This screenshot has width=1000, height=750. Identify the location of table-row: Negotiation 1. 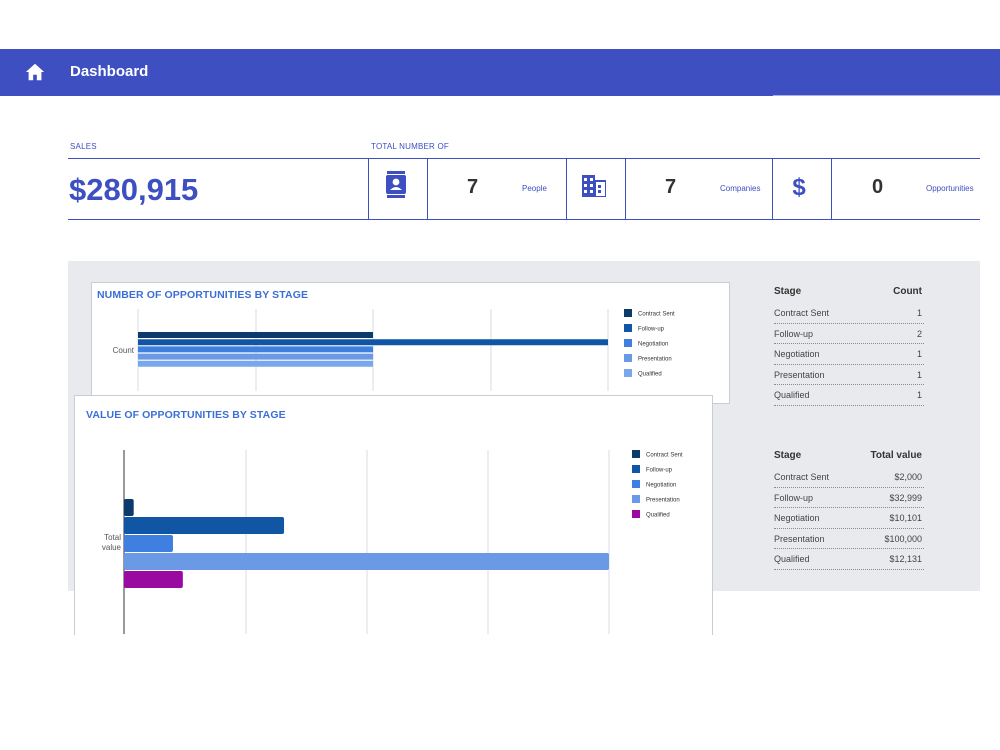
(849, 354).